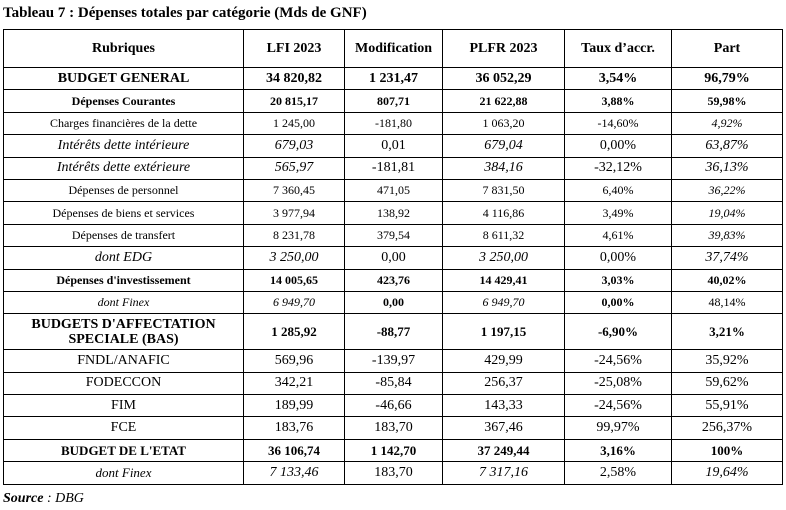 The height and width of the screenshot is (510, 786). Describe the element at coordinates (294, 235) in the screenshot. I see `cell-lfi: 8 231,78` at that location.